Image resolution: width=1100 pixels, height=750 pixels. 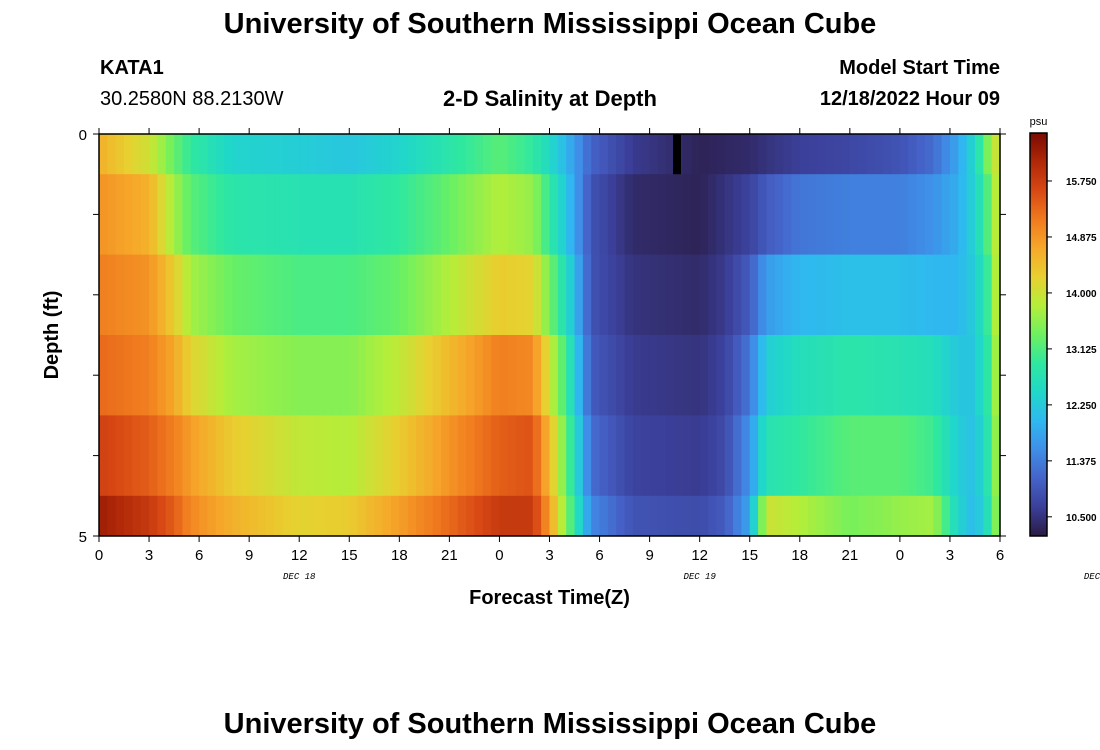 What do you see at coordinates (799, 555) in the screenshot?
I see `x-tick-label: 18` at bounding box center [799, 555].